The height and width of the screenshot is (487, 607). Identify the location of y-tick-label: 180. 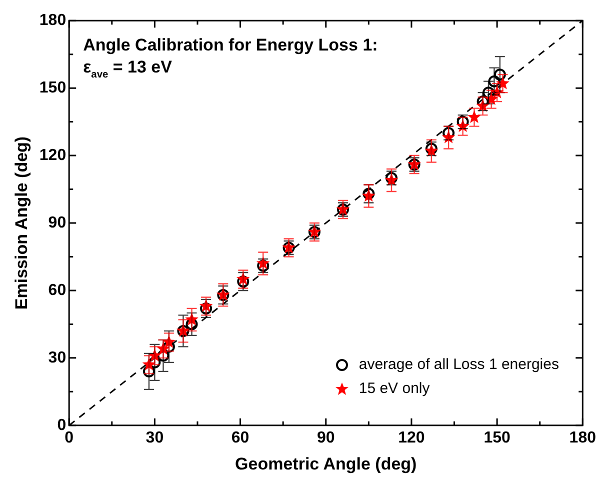
(52, 21).